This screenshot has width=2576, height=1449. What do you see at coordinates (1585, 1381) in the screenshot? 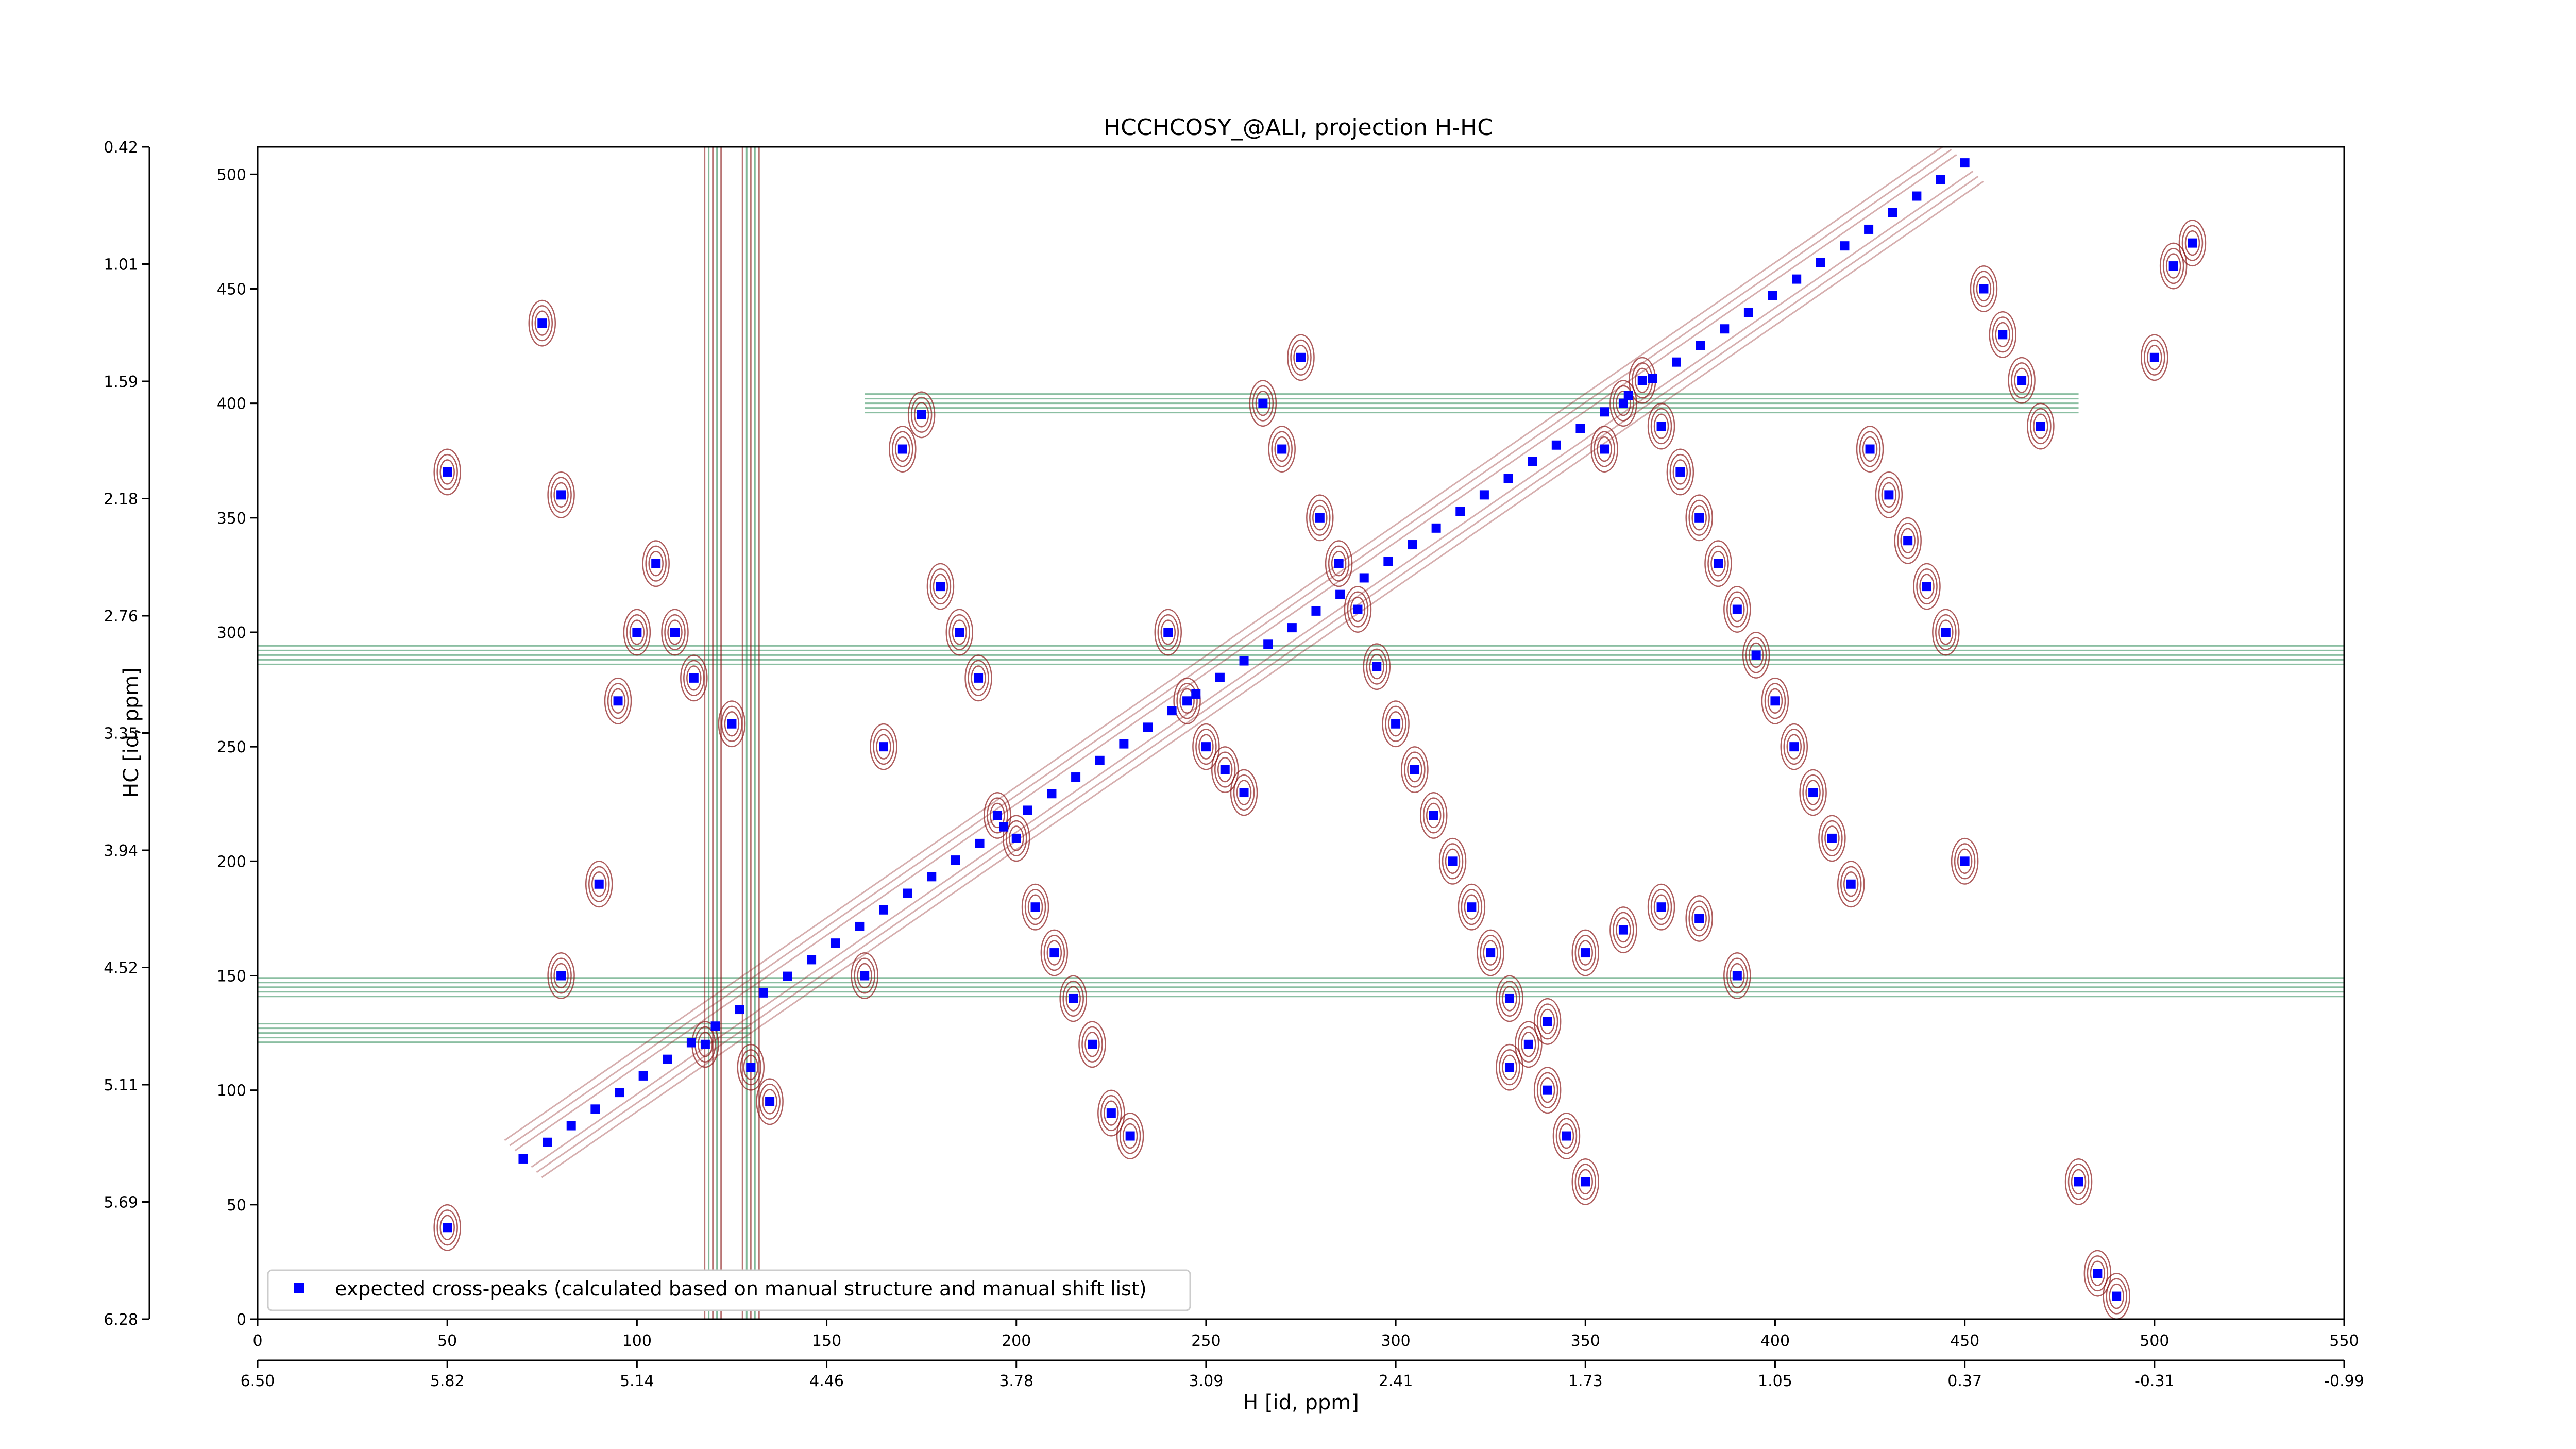
I see `x-ppm-tick-label: 1.73` at bounding box center [1585, 1381].